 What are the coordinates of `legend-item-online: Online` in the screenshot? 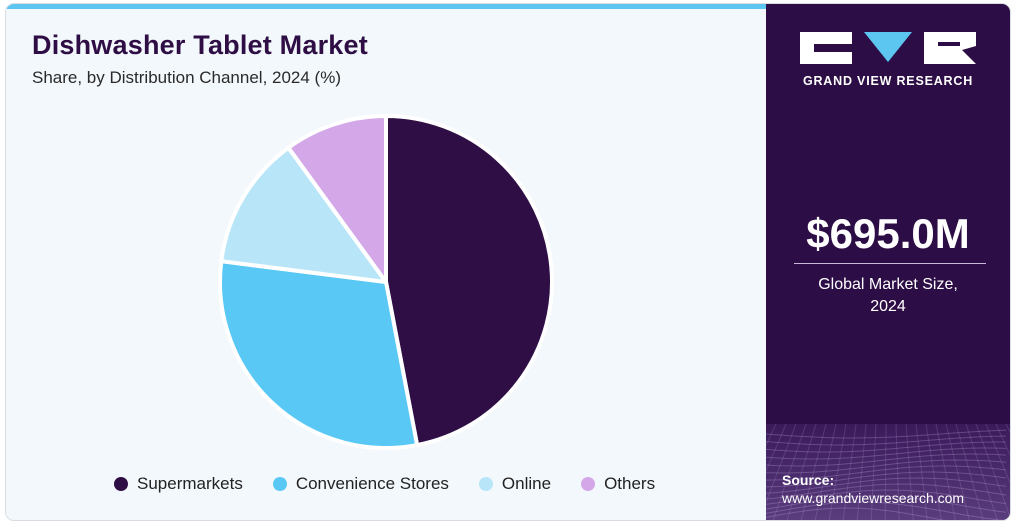 It's located at (515, 484).